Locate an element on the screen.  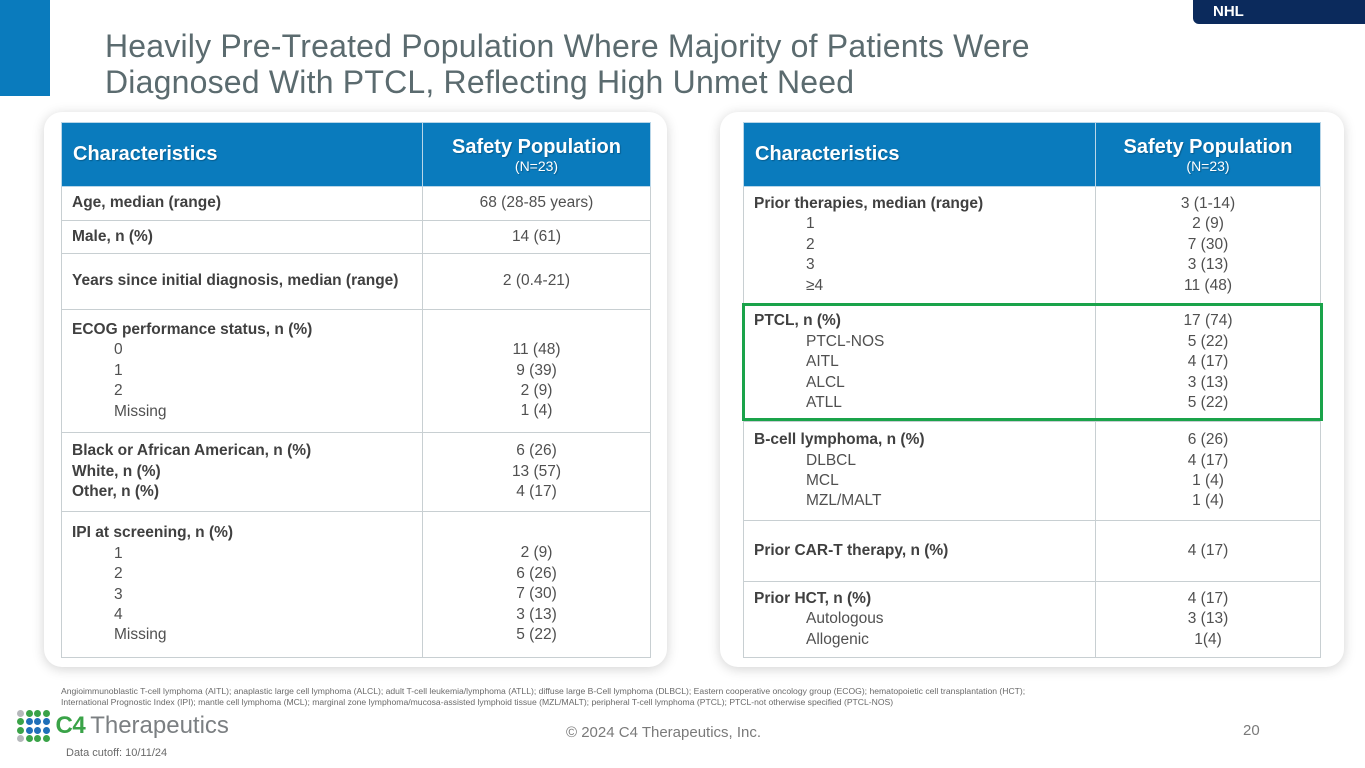
row-sublabel: ATLL is located at coordinates (824, 403).